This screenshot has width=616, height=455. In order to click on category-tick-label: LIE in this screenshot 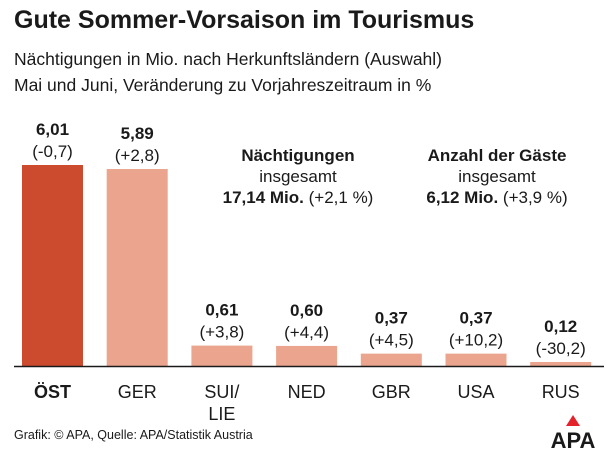, I will do `click(221, 414)`.